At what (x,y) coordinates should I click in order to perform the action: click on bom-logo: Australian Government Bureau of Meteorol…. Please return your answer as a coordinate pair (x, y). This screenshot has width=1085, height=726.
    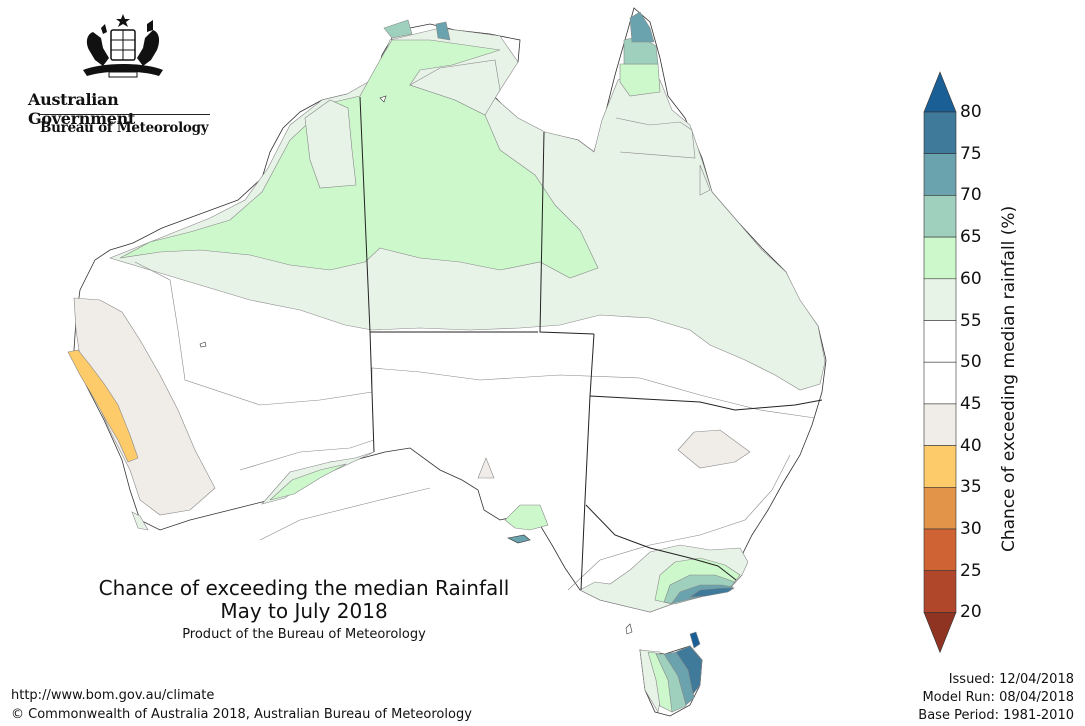
    Looking at the image, I should click on (123, 75).